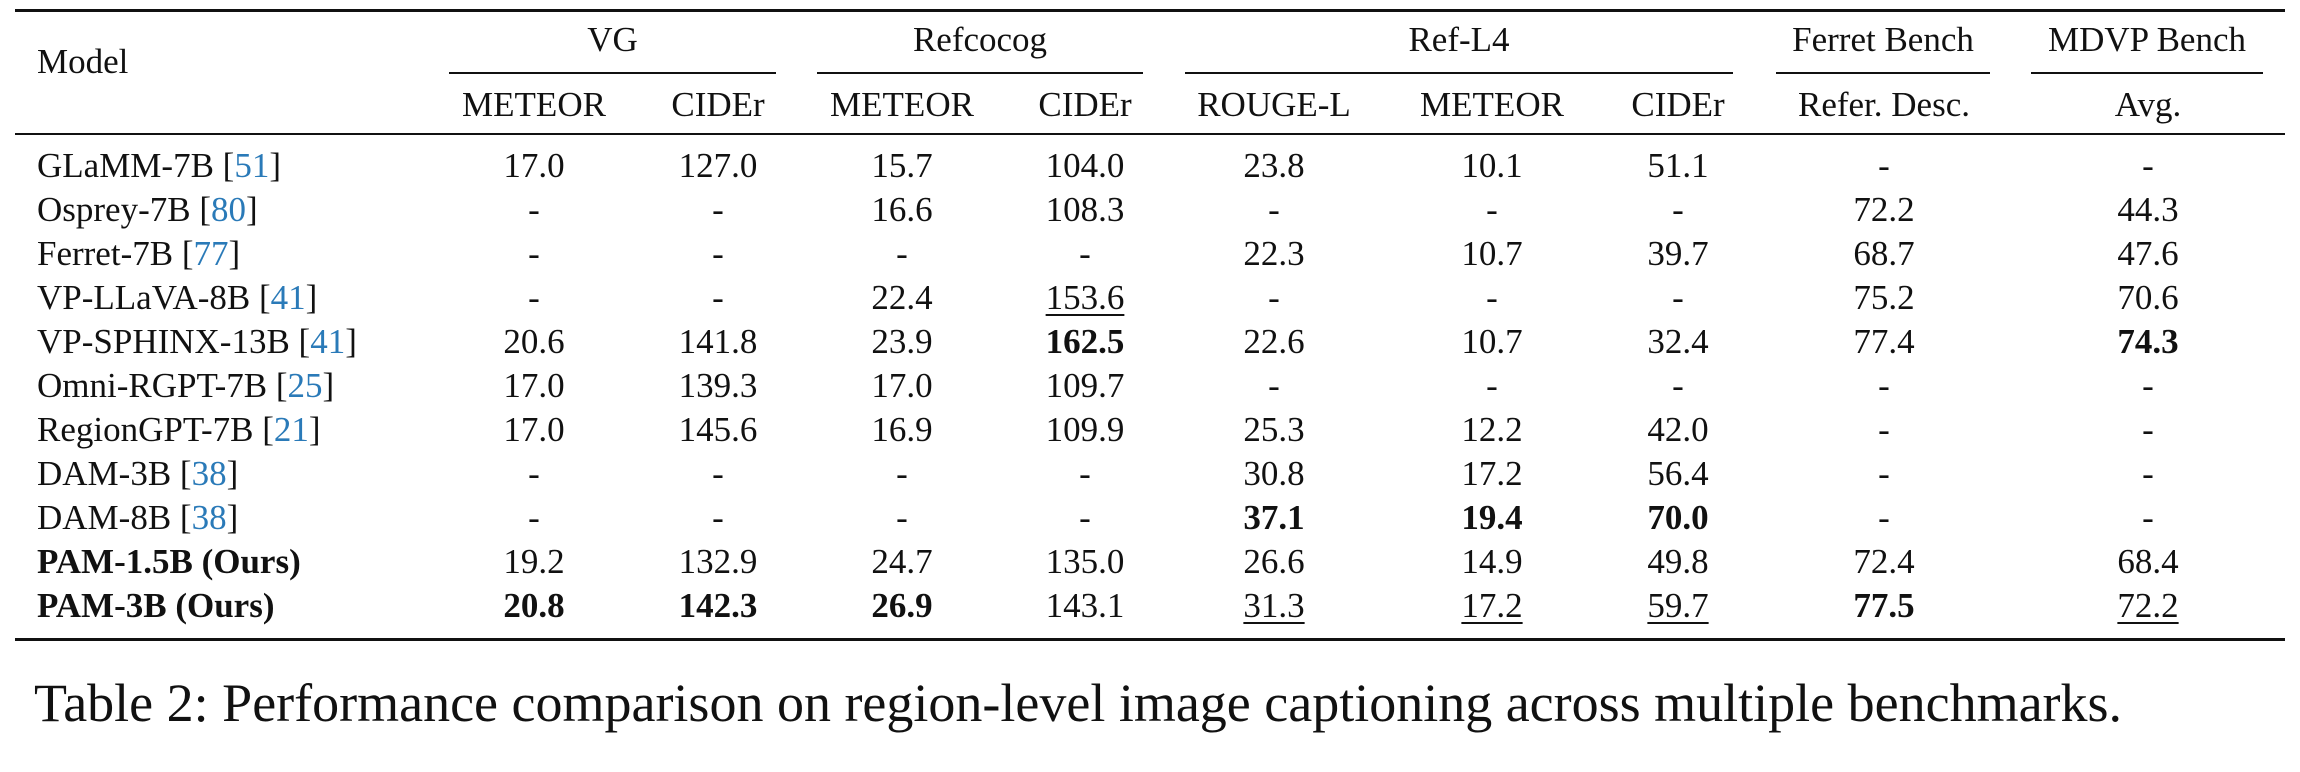 The width and height of the screenshot is (2300, 772). Describe the element at coordinates (169, 561) in the screenshot. I see `model-text: PAM-1.5B (Ours)` at that location.